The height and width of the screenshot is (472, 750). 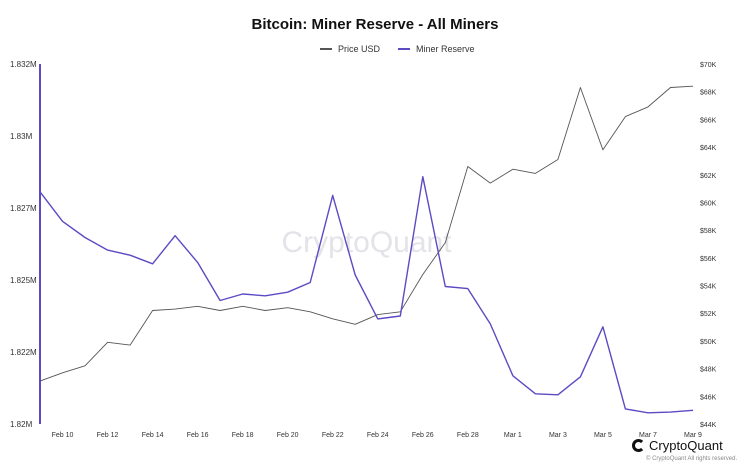 What do you see at coordinates (708, 148) in the screenshot?
I see `right-axis-tick-label: $64K` at bounding box center [708, 148].